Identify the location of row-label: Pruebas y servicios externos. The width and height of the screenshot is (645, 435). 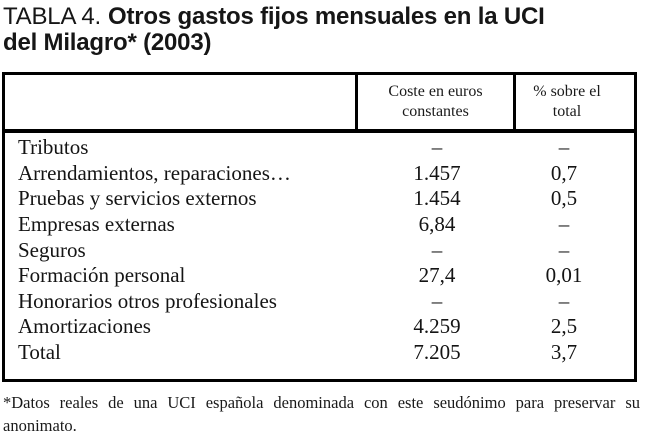
(137, 198).